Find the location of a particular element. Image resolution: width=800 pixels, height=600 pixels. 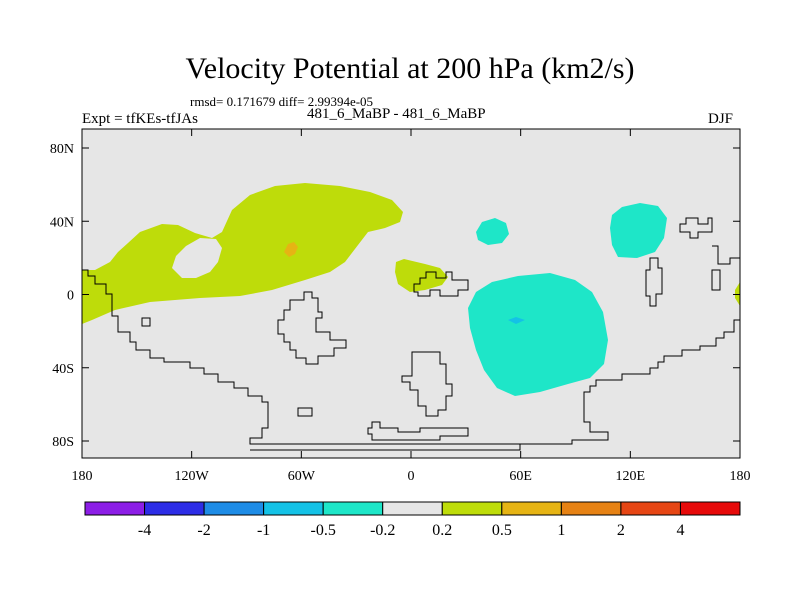

x-tick-label: 60E is located at coordinates (520, 476).